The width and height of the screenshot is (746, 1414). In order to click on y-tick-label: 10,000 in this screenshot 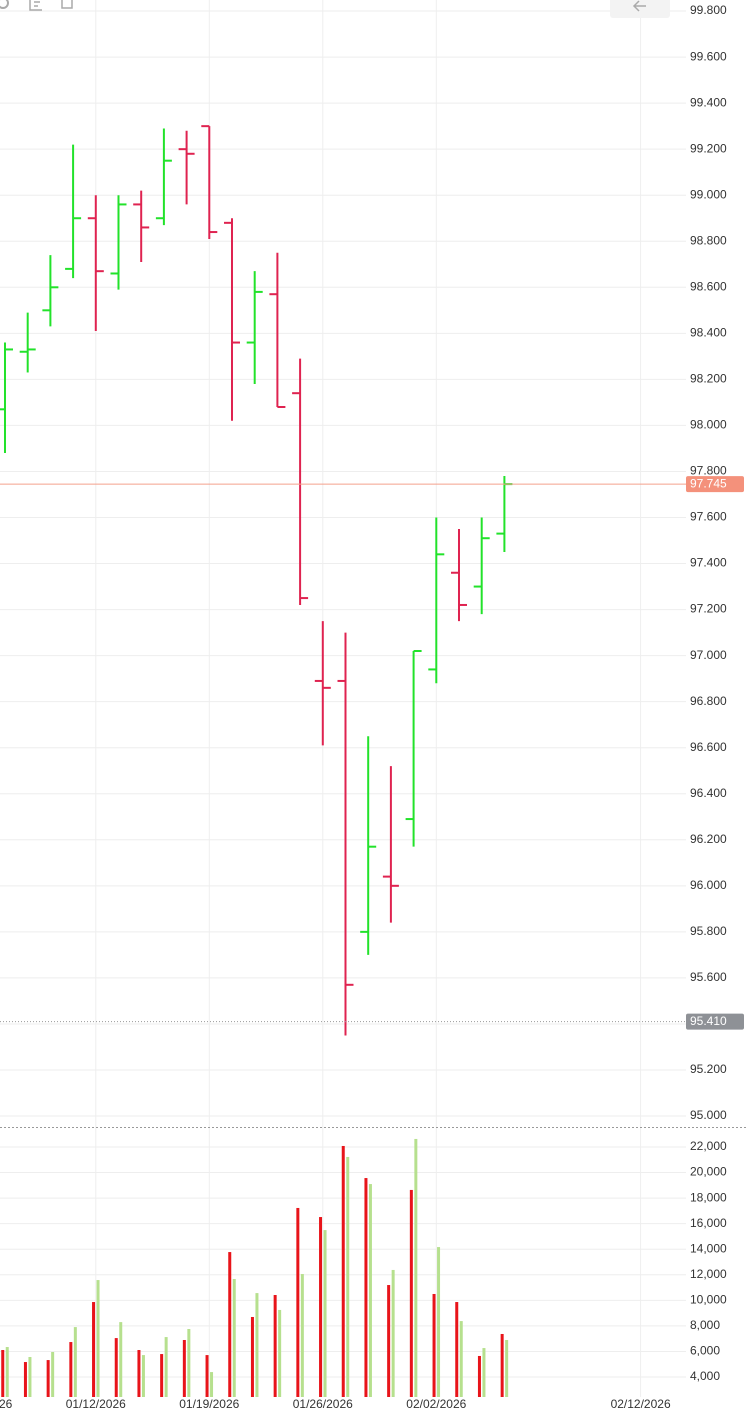, I will do `click(708, 1300)`.